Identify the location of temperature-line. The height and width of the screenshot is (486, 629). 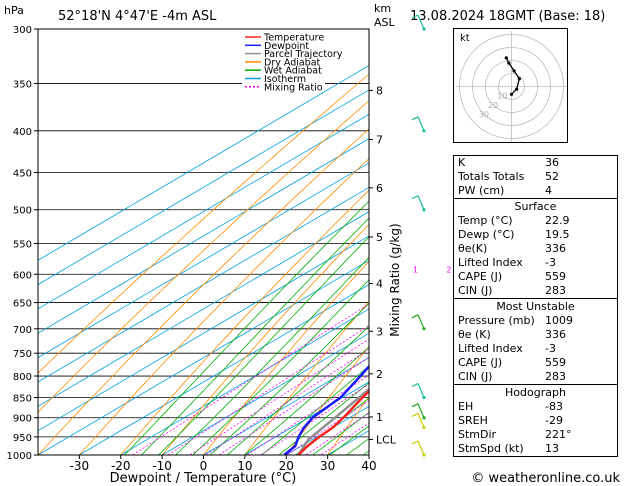
(333, 422).